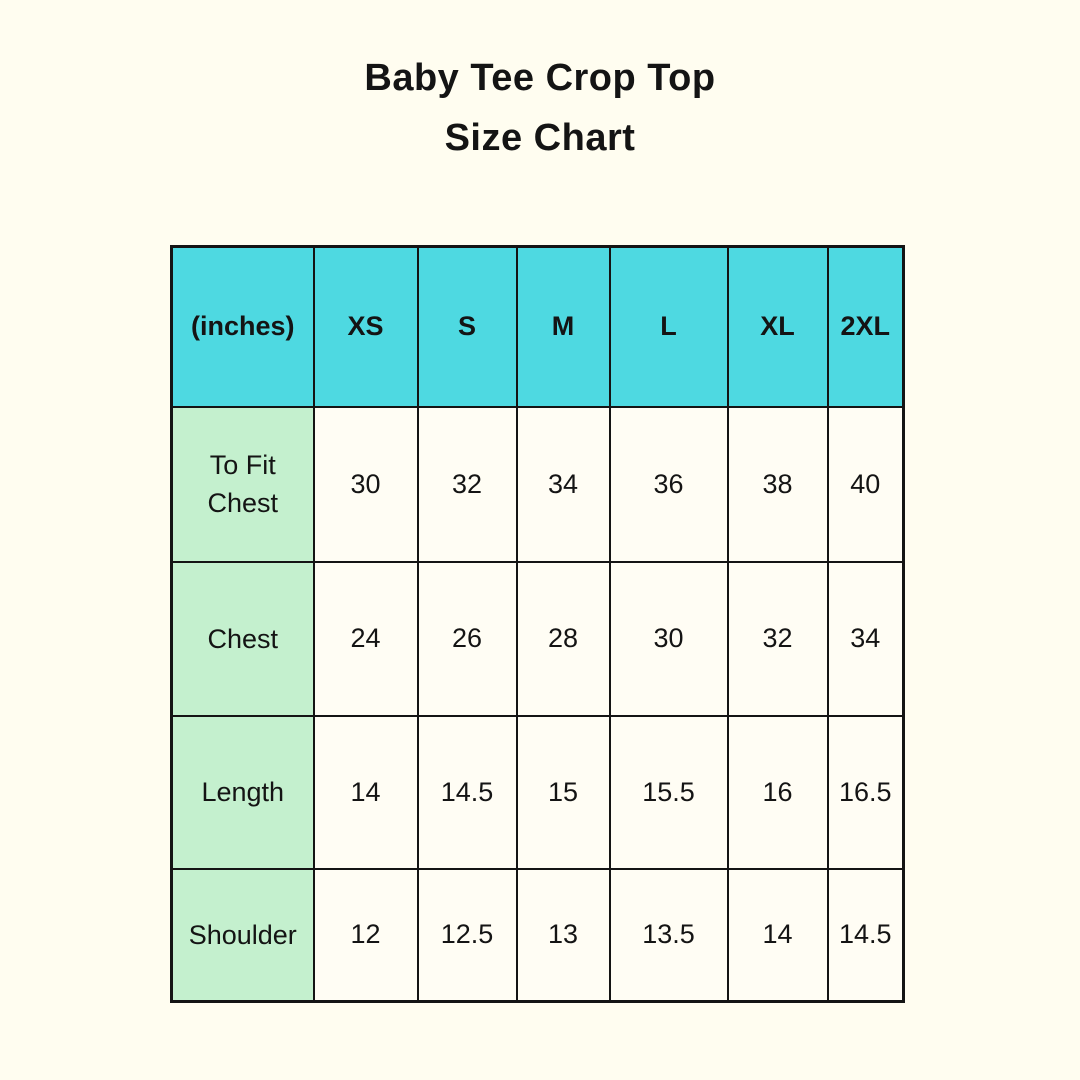 The width and height of the screenshot is (1080, 1080). I want to click on table-row-length: Length 14 14.5 15 15.5 16 16.5, so click(537, 792).